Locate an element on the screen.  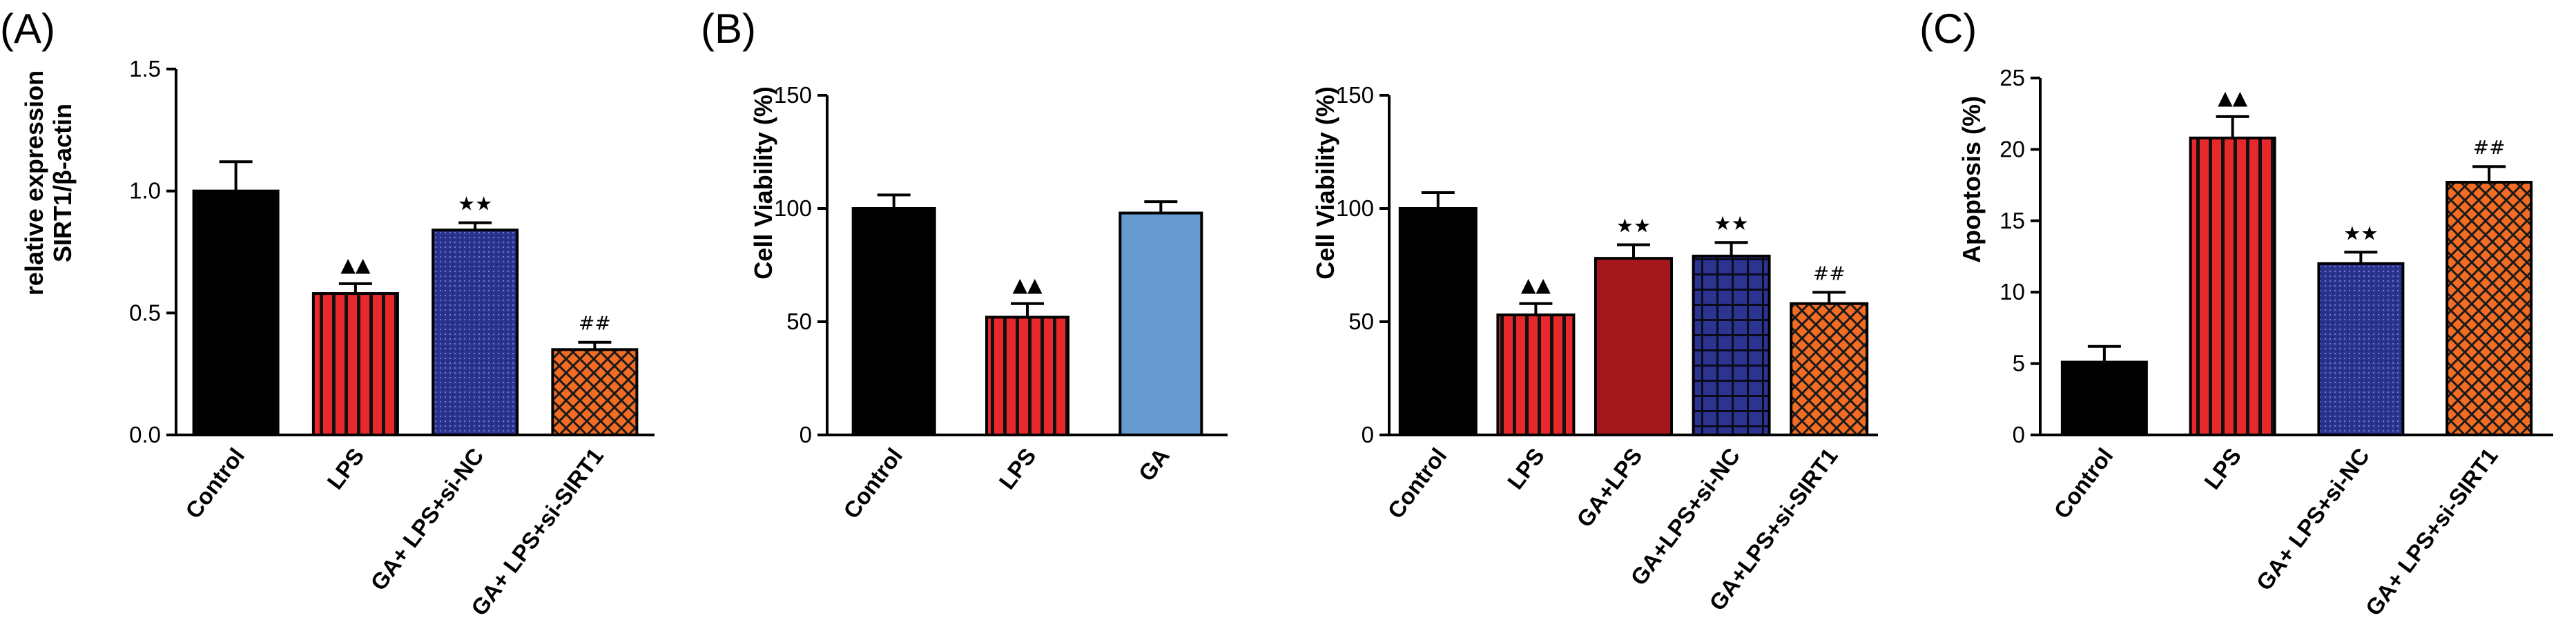
panel-a-ylabel-line1: relative expression is located at coordinates (34, 182).